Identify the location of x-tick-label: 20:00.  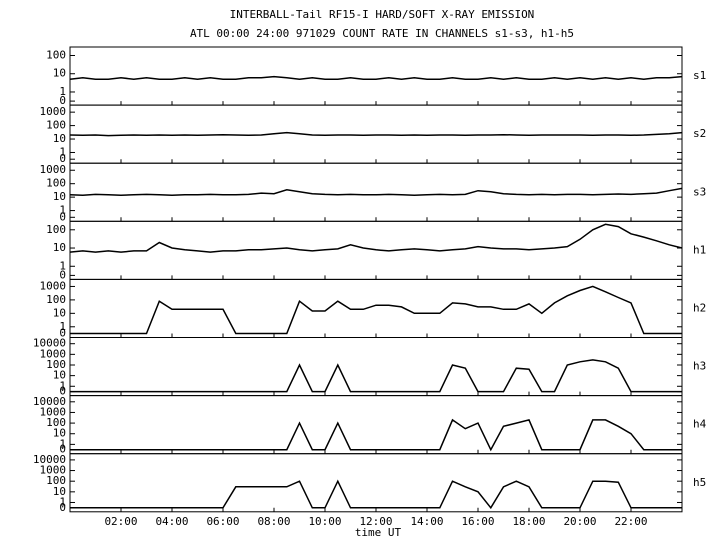
(579, 521).